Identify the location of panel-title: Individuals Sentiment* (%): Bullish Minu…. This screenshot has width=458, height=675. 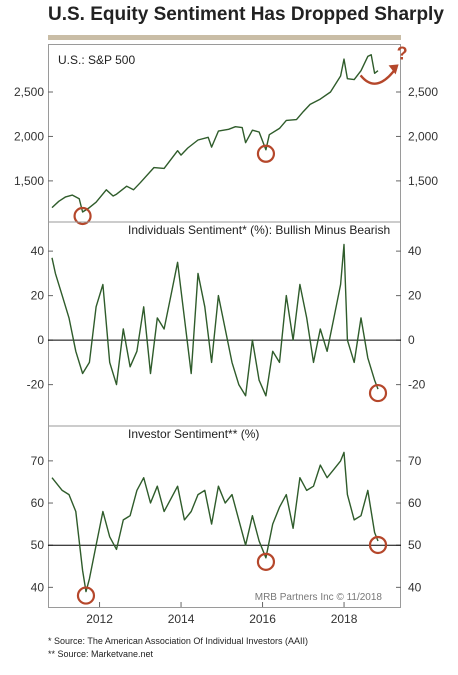
(259, 230).